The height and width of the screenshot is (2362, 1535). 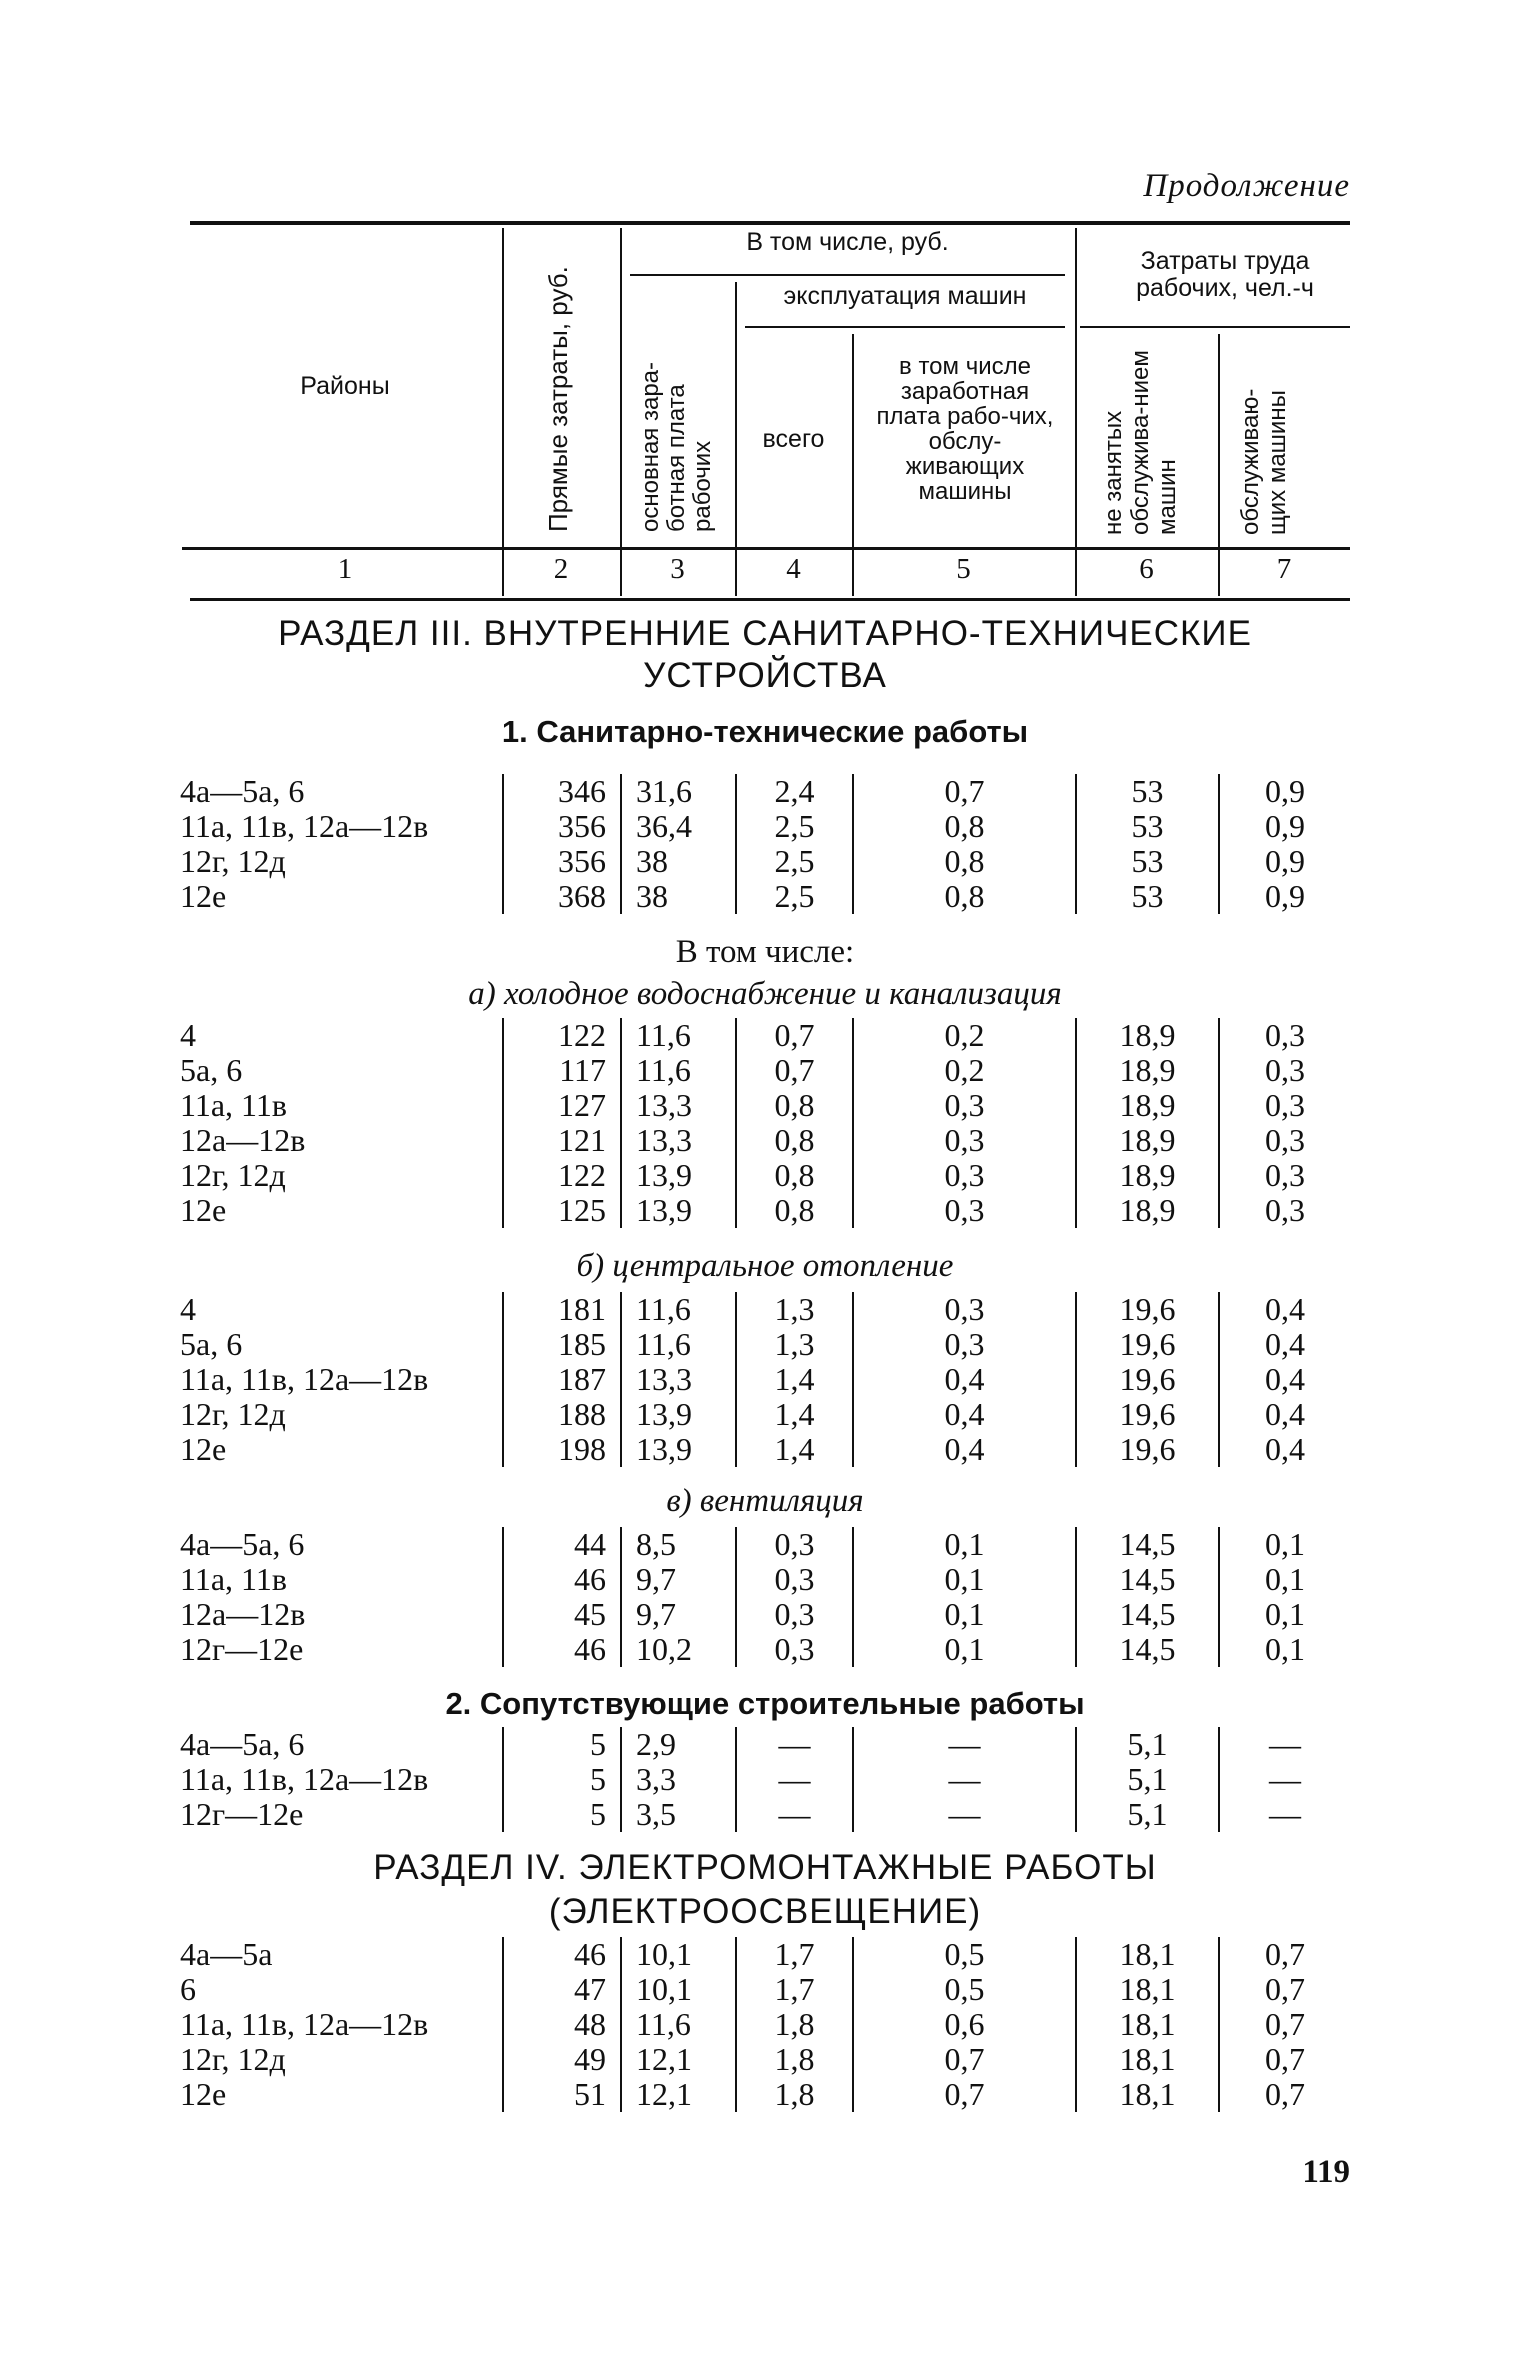 I want to click on subsection-v-title: в) вентиляция, so click(x=765, y=1501).